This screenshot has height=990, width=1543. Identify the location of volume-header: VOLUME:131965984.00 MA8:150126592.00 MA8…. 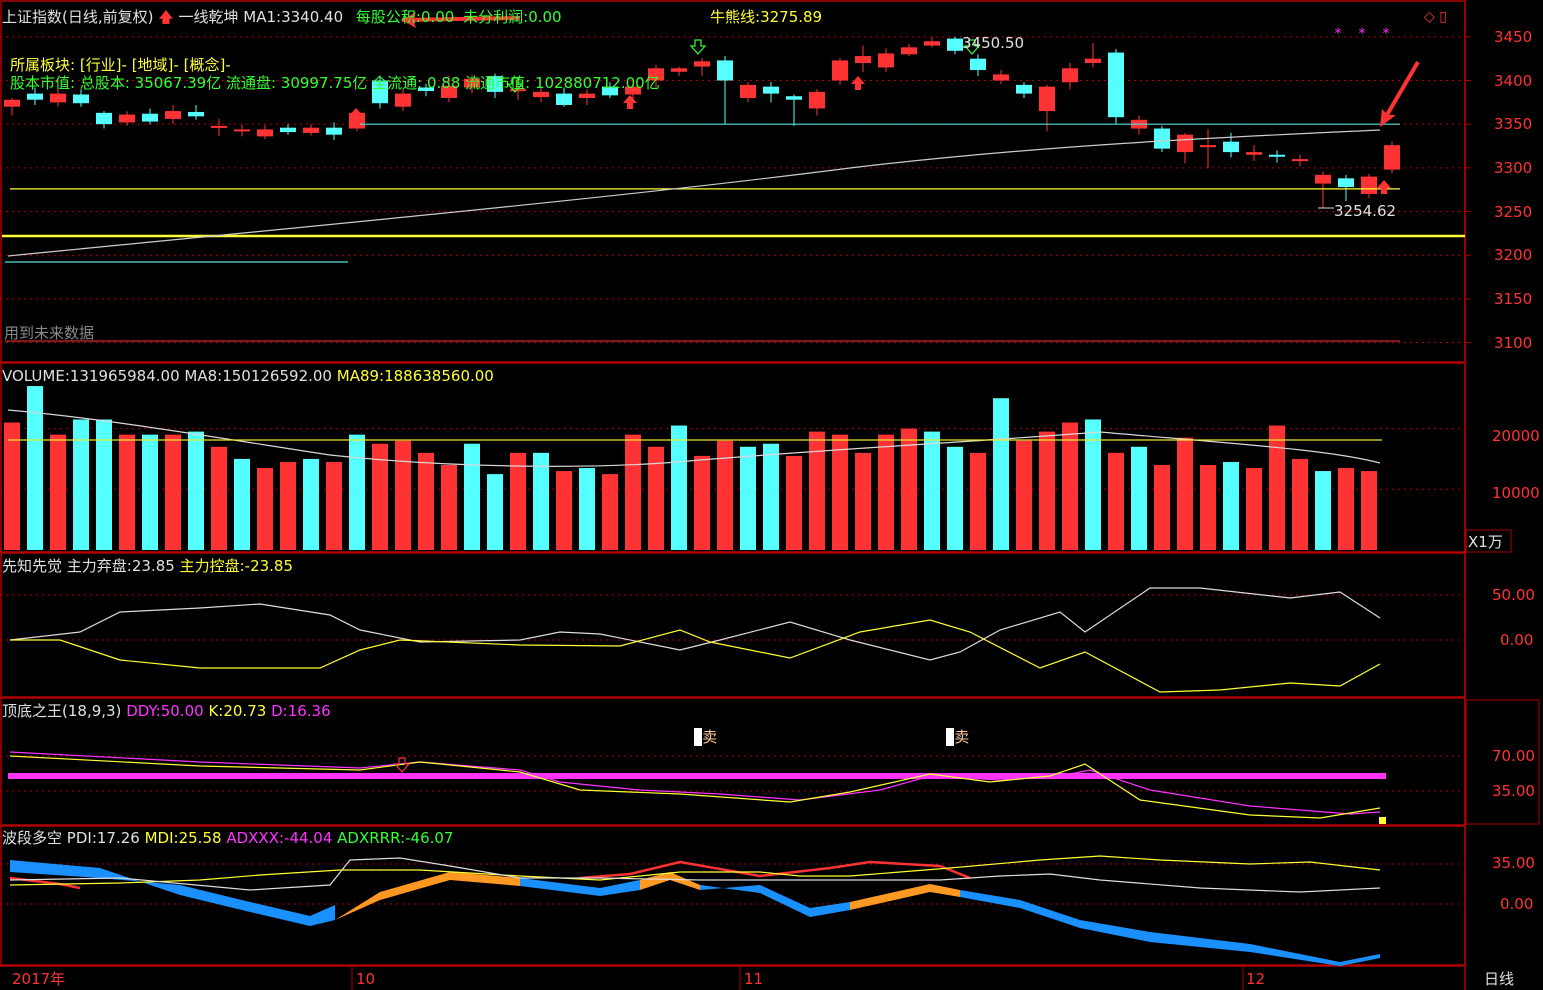
(248, 376).